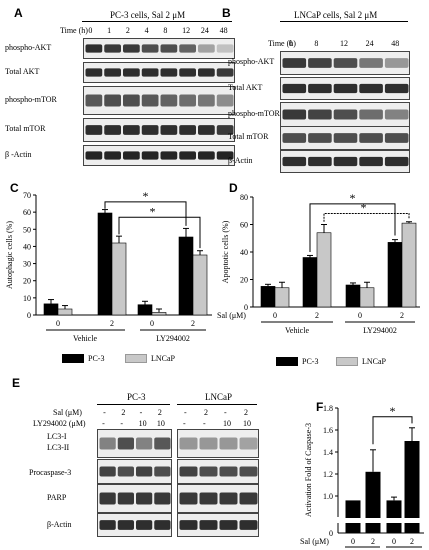 The width and height of the screenshot is (429, 550). What do you see at coordinates (18, 13) in the screenshot?
I see `panel-label-a: A` at bounding box center [18, 13].